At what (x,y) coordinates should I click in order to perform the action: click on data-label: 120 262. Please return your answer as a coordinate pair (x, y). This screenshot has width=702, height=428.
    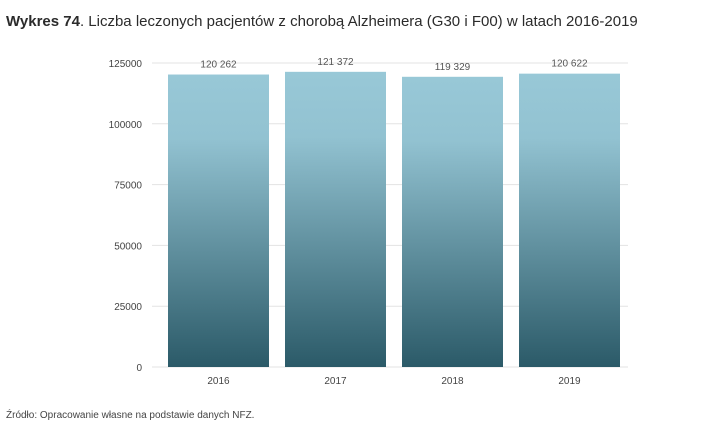
    Looking at the image, I should click on (218, 65).